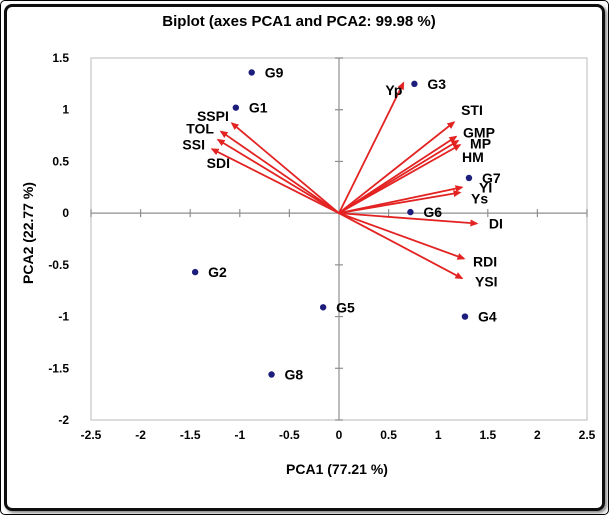 The width and height of the screenshot is (609, 515). I want to click on point-label-G6: G6, so click(432, 212).